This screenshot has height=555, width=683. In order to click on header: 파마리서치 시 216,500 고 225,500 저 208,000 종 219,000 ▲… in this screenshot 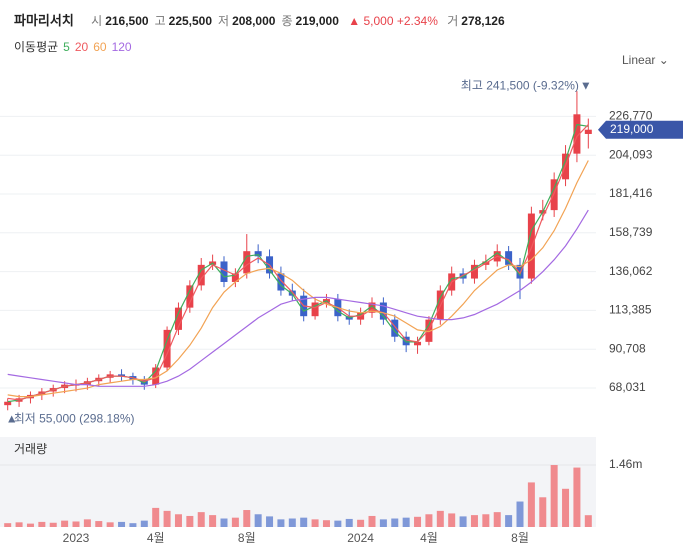, I will do `click(259, 19)`.